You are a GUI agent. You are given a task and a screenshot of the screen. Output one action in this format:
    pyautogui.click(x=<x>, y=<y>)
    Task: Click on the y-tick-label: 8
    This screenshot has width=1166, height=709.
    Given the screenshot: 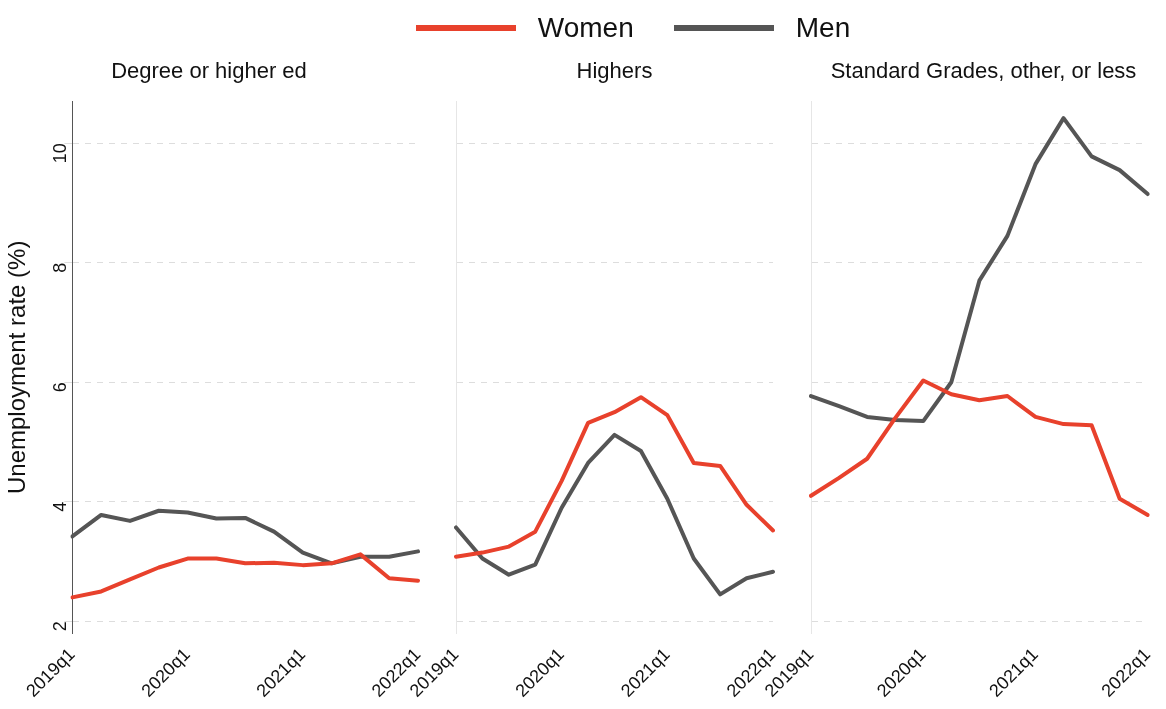 What is the action you would take?
    pyautogui.click(x=60, y=267)
    